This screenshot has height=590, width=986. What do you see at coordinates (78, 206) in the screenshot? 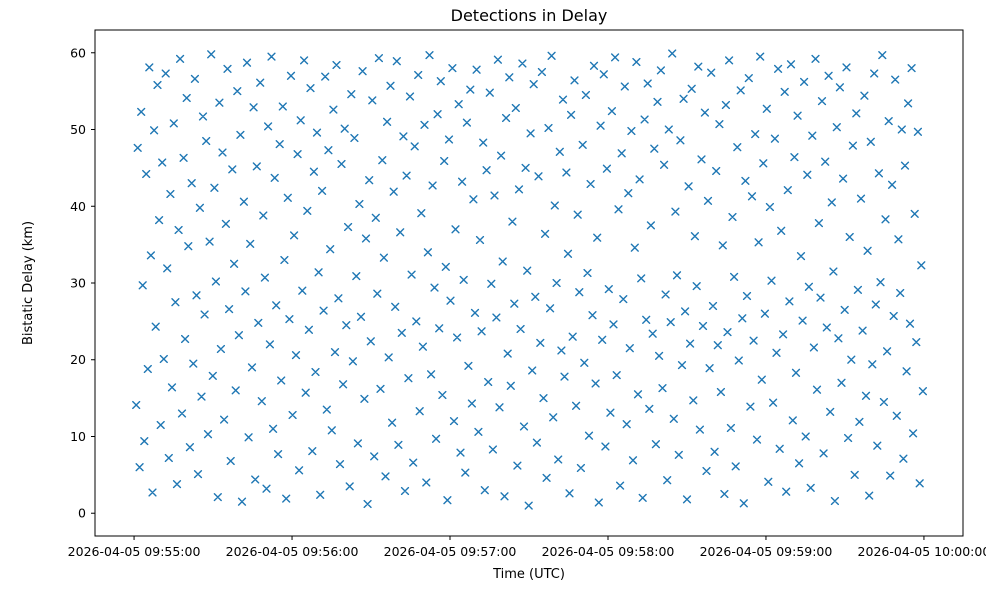
I see `y-tick-label: 40` at bounding box center [78, 206].